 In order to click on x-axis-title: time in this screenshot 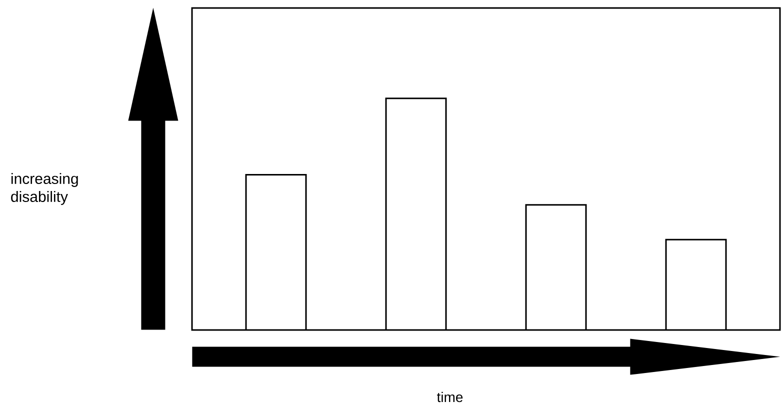, I will do `click(450, 397)`.